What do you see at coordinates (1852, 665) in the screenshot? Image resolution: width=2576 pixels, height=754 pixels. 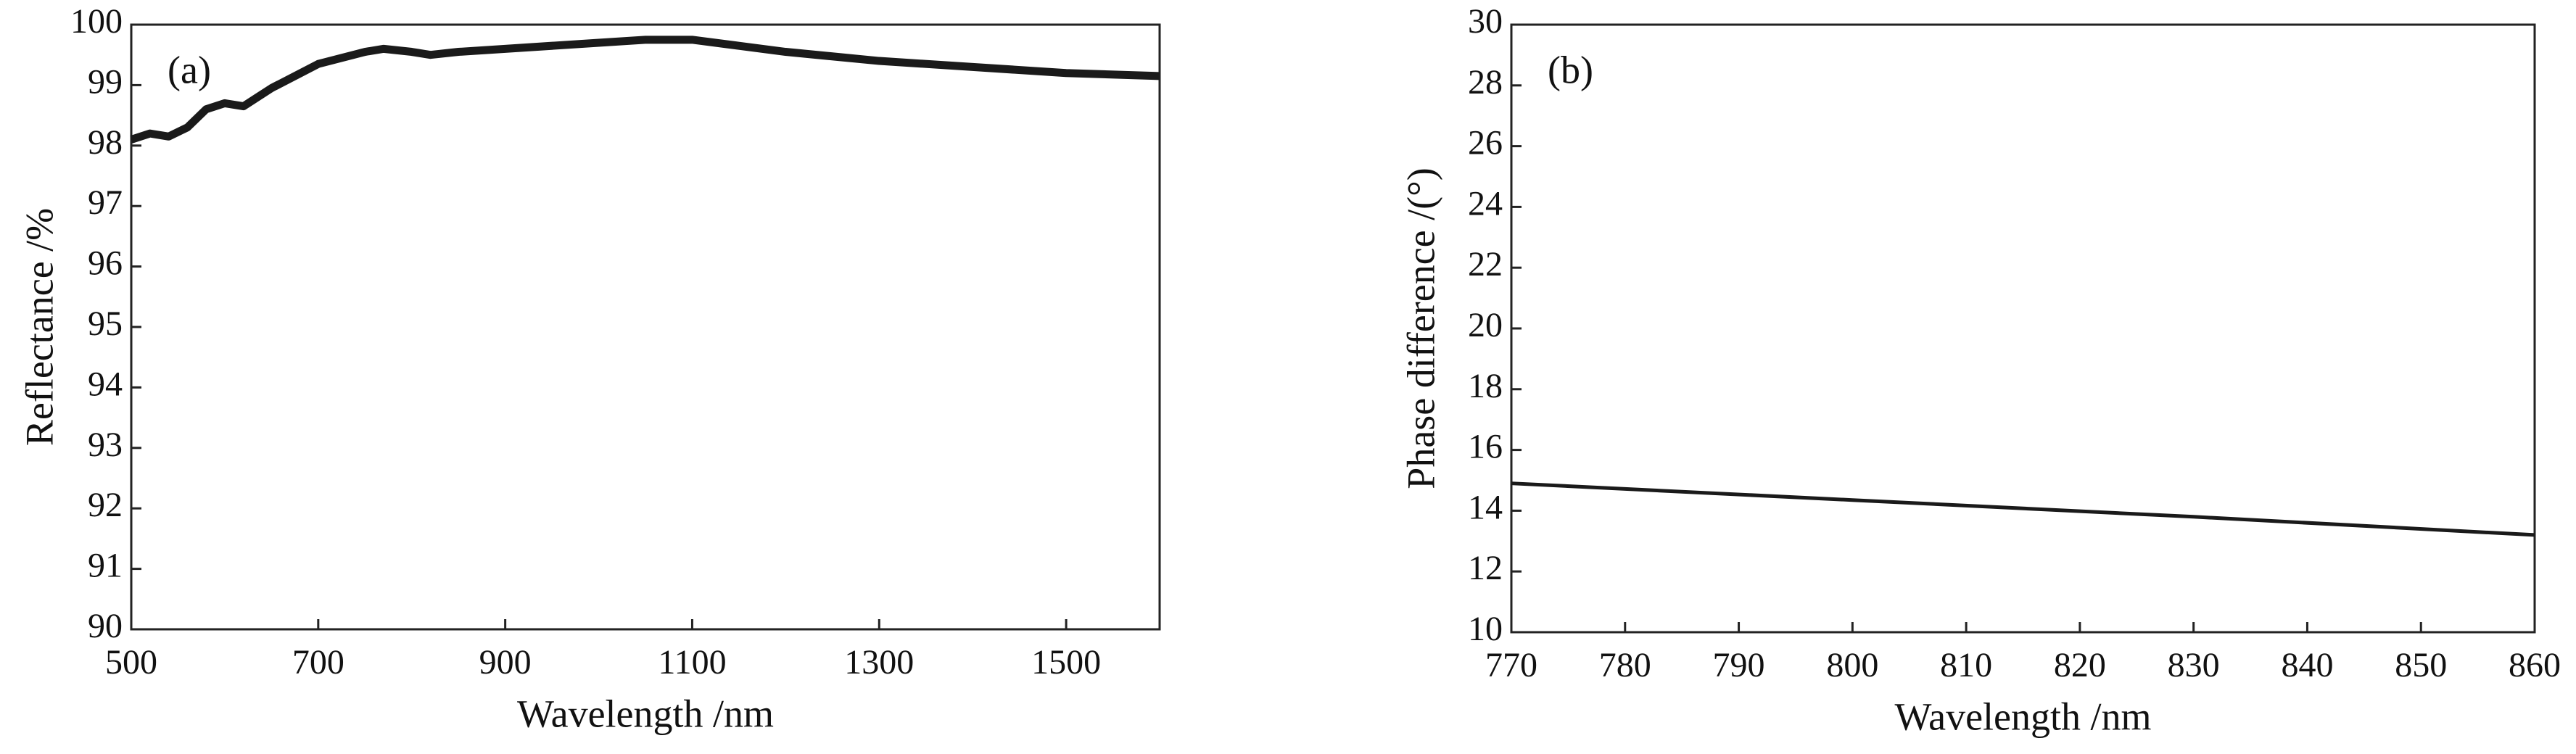 I see `x-tick-label: 800` at bounding box center [1852, 665].